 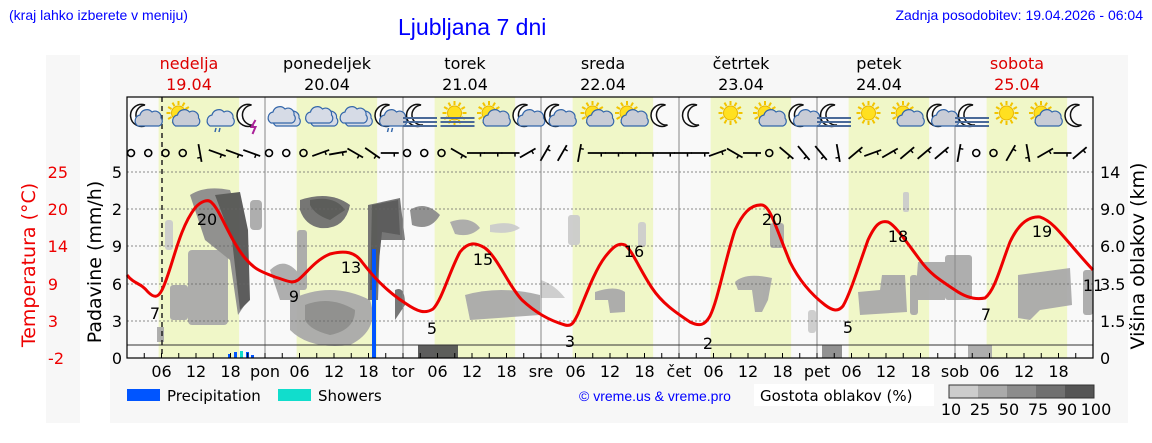 I want to click on svg-text: 19, so click(x=1042, y=231).